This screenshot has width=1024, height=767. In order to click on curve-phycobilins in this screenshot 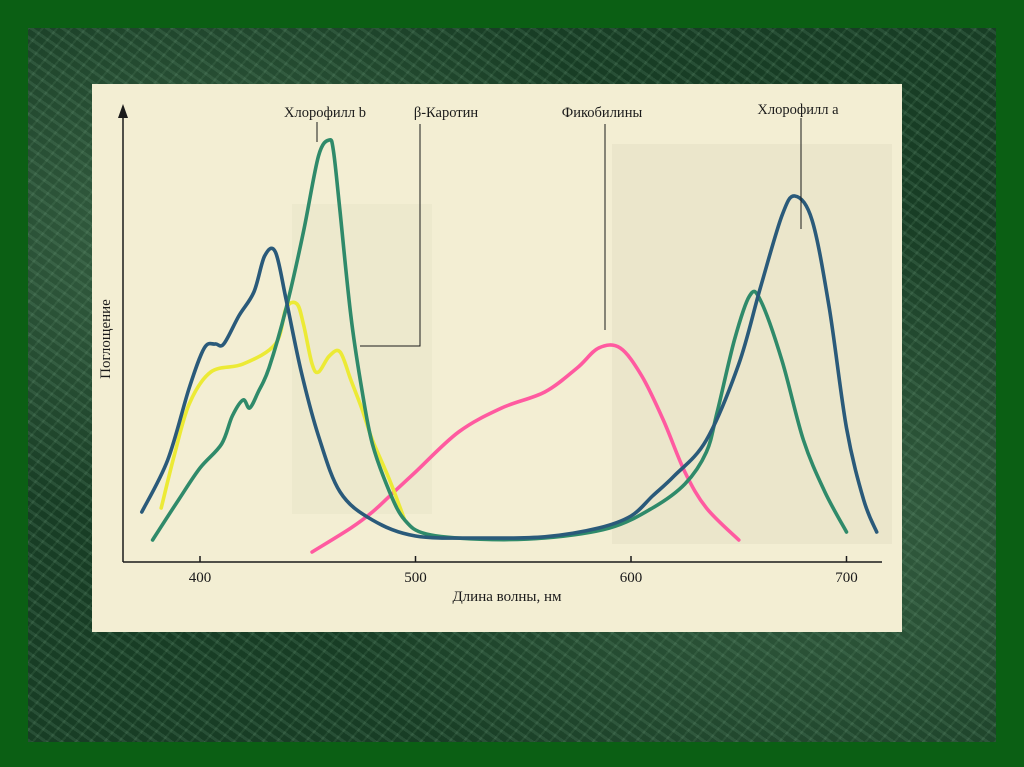, I will do `click(525, 448)`.